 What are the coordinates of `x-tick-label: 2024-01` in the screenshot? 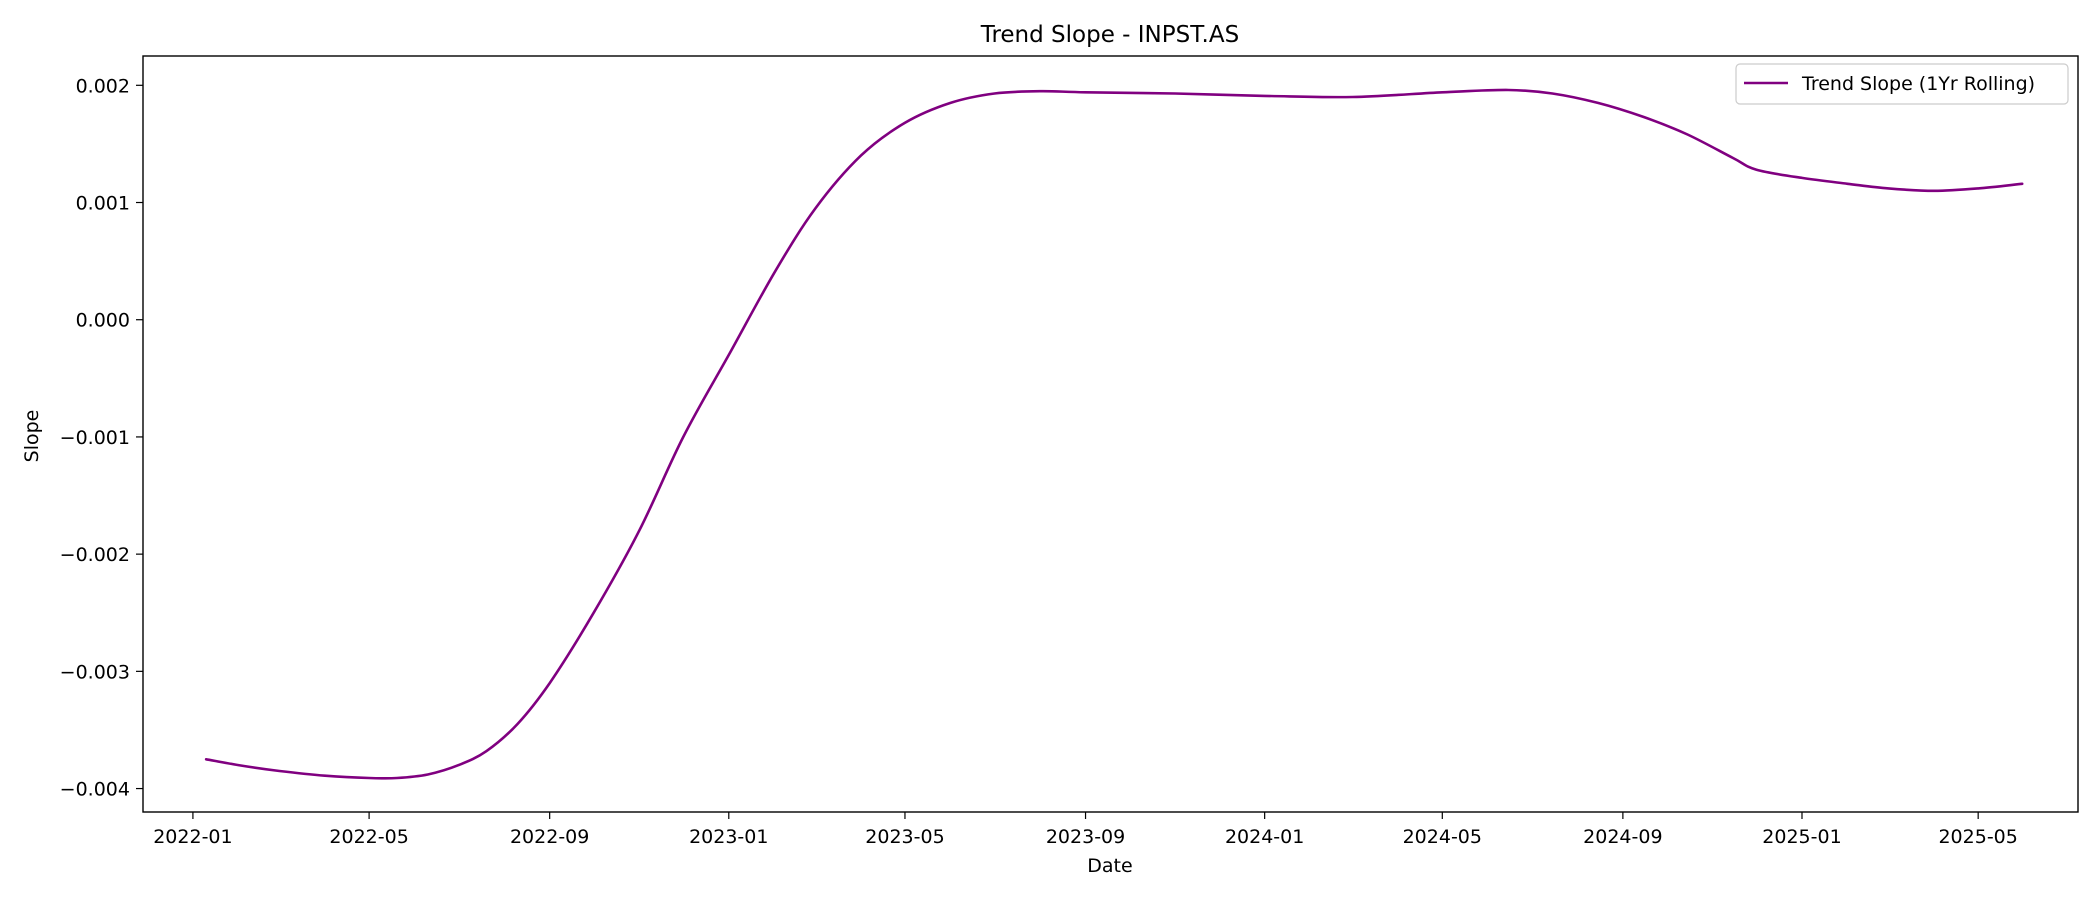 It's located at (1264, 837).